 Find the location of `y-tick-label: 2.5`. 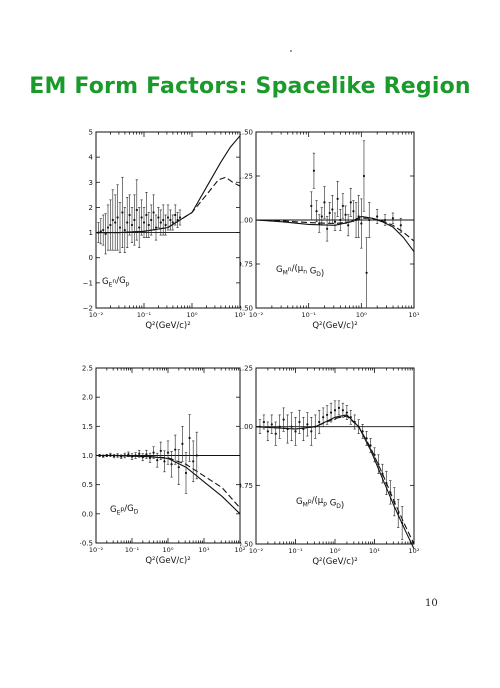

y-tick-label: 2.5 is located at coordinates (87, 369).